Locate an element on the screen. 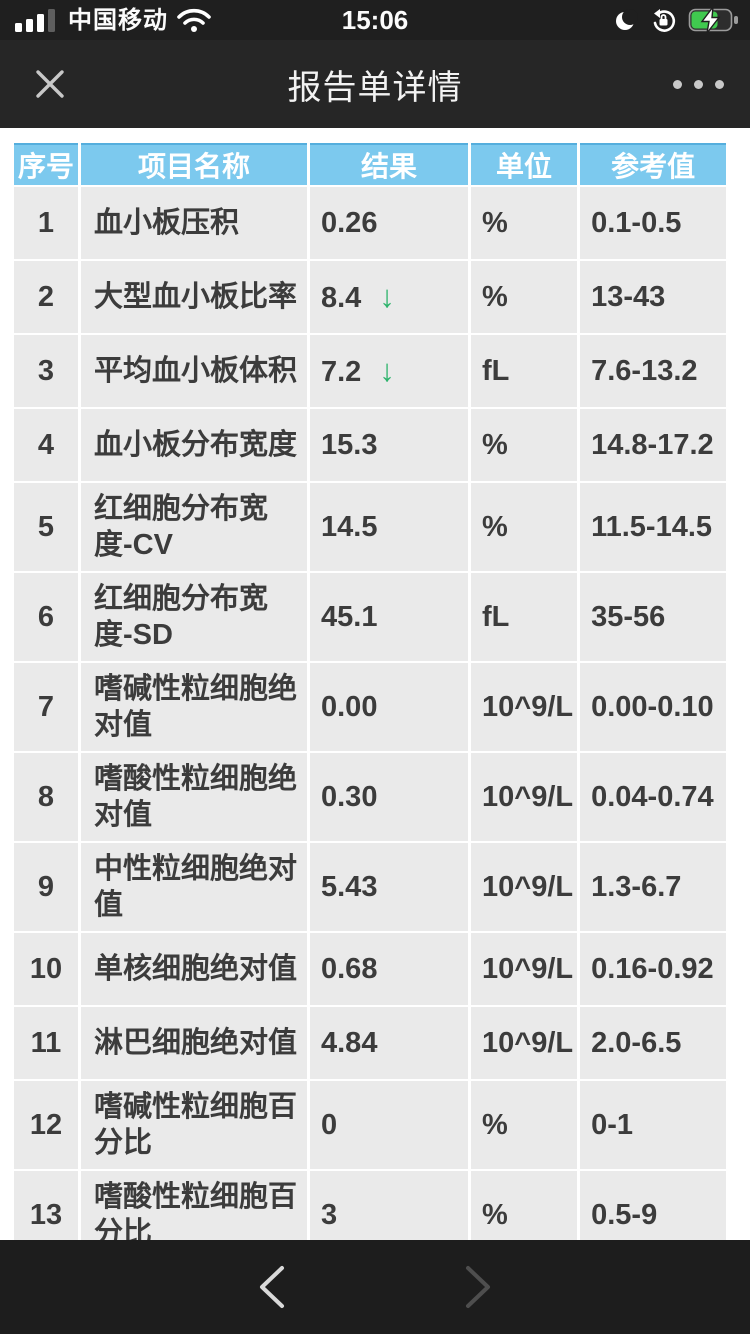 The height and width of the screenshot is (1334, 750). more-options-button is located at coordinates (698, 84).